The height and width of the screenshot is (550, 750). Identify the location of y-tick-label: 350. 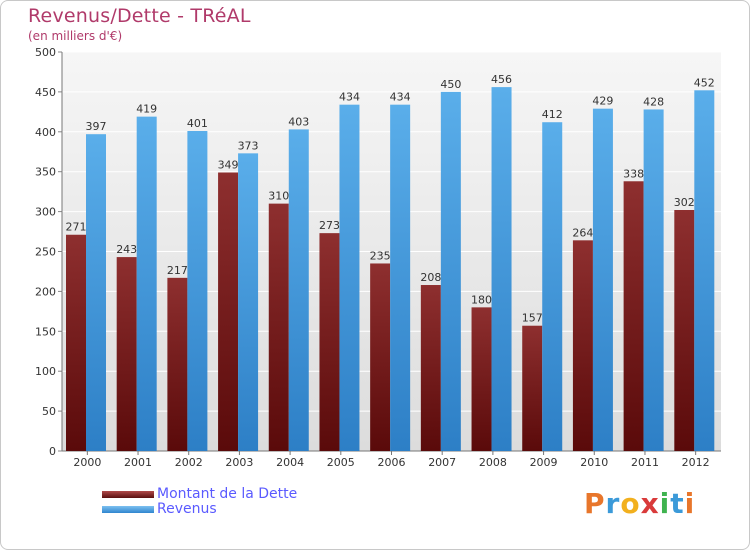
(45, 172).